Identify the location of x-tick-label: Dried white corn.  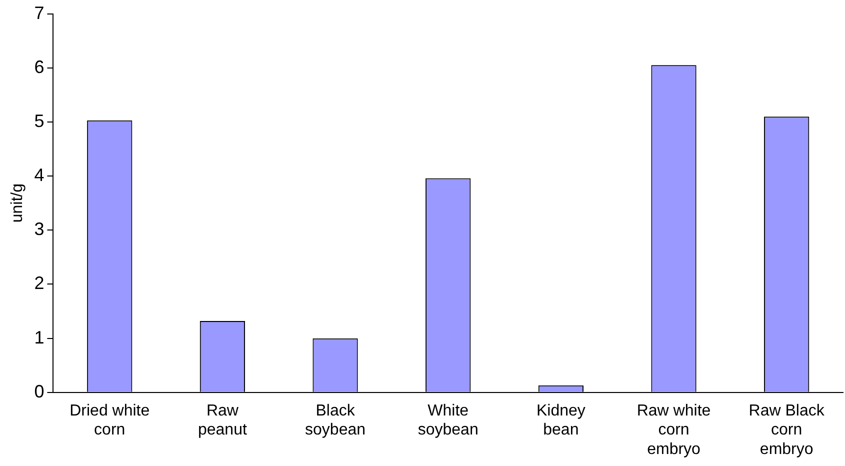
(110, 420).